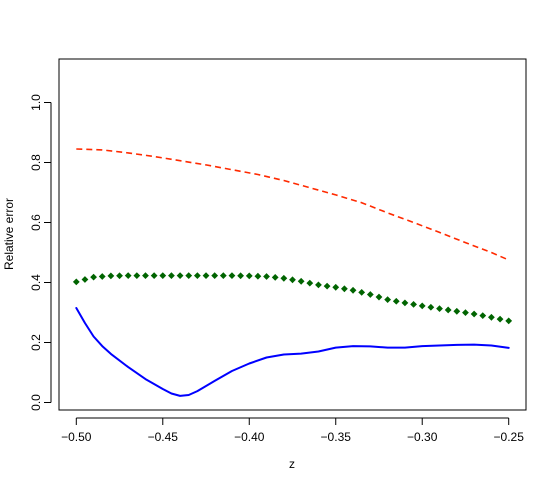 The width and height of the screenshot is (557, 486). Describe the element at coordinates (336, 437) in the screenshot. I see `x-tick-label: −0.35` at that location.